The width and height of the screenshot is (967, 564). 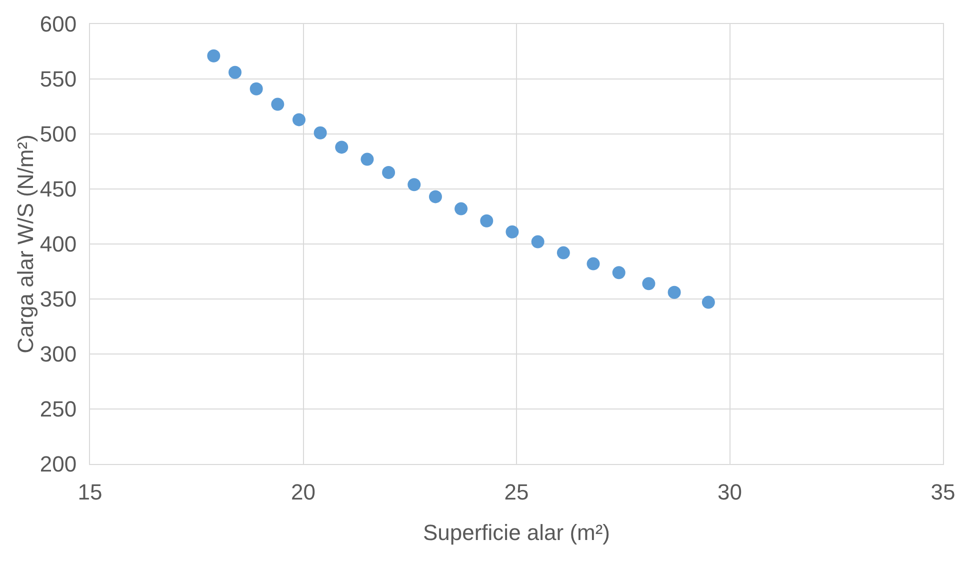 What do you see at coordinates (58, 79) in the screenshot?
I see `y-tick-label: 550` at bounding box center [58, 79].